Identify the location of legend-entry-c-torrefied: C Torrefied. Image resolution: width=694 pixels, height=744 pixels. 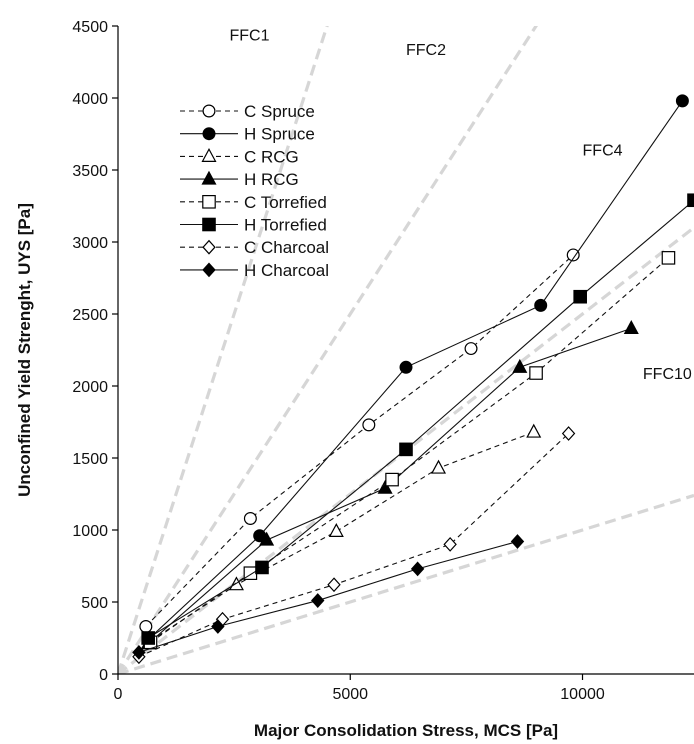
(253, 202).